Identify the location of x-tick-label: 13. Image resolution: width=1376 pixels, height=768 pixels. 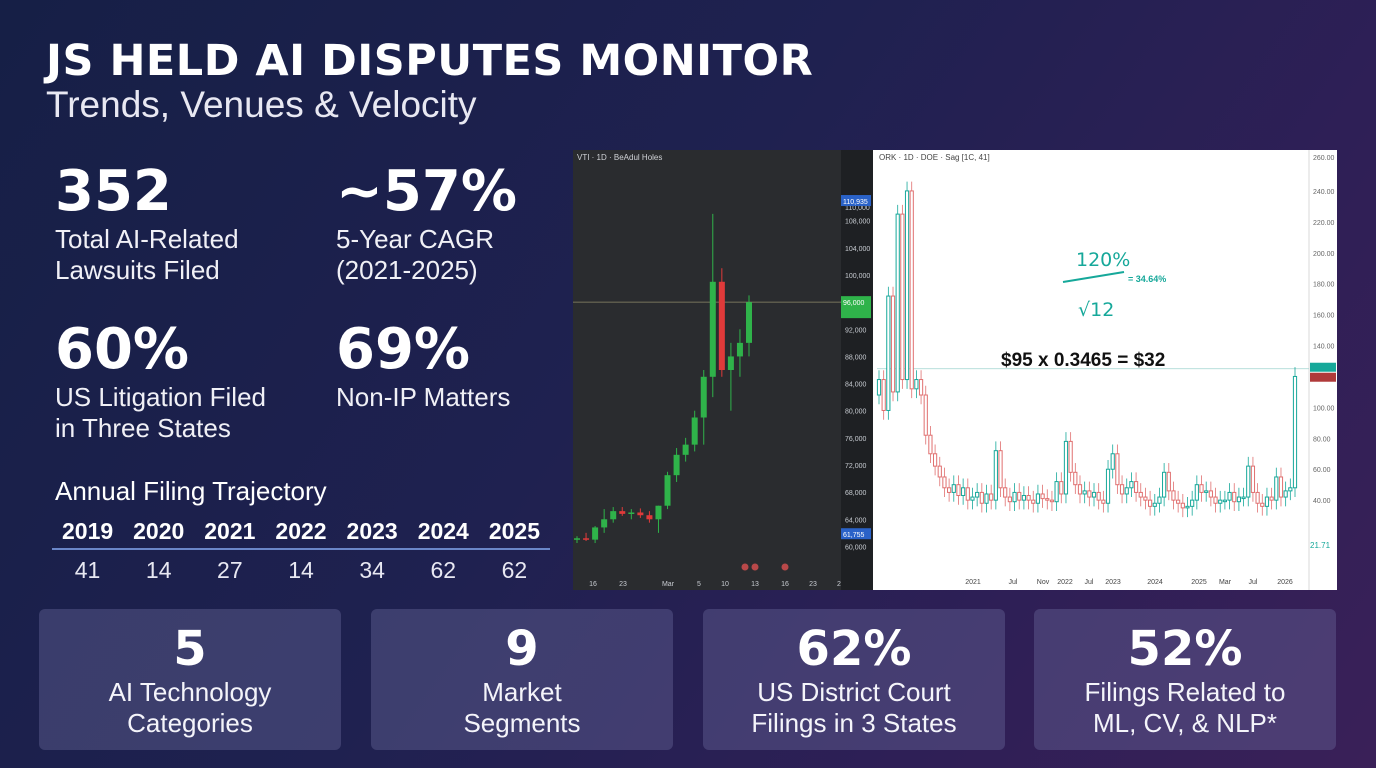
(755, 584).